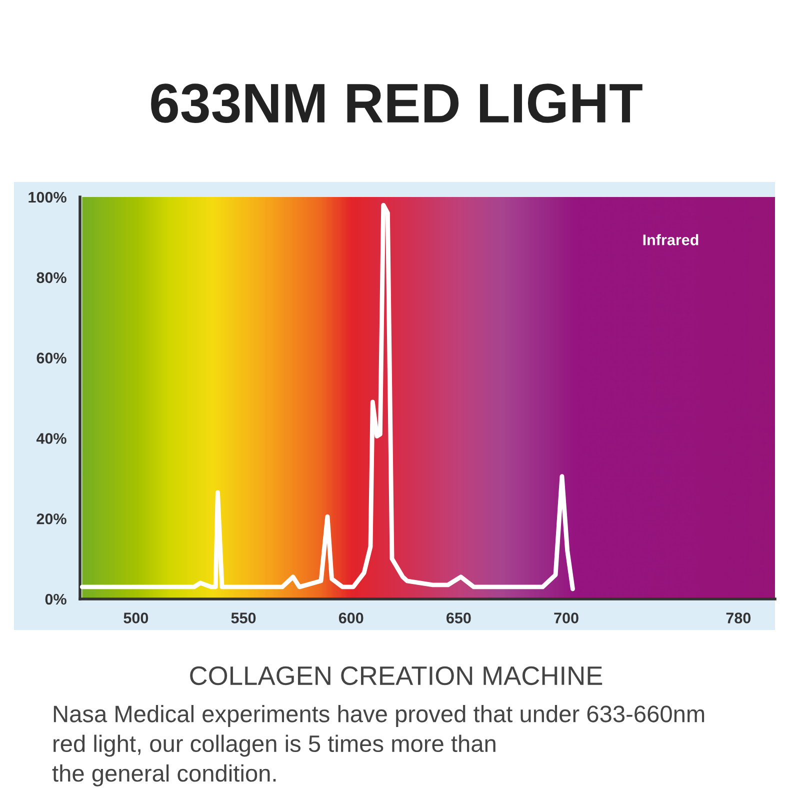  Describe the element at coordinates (396, 676) in the screenshot. I see `text: COLLAGEN CREATION MACHINE` at that location.